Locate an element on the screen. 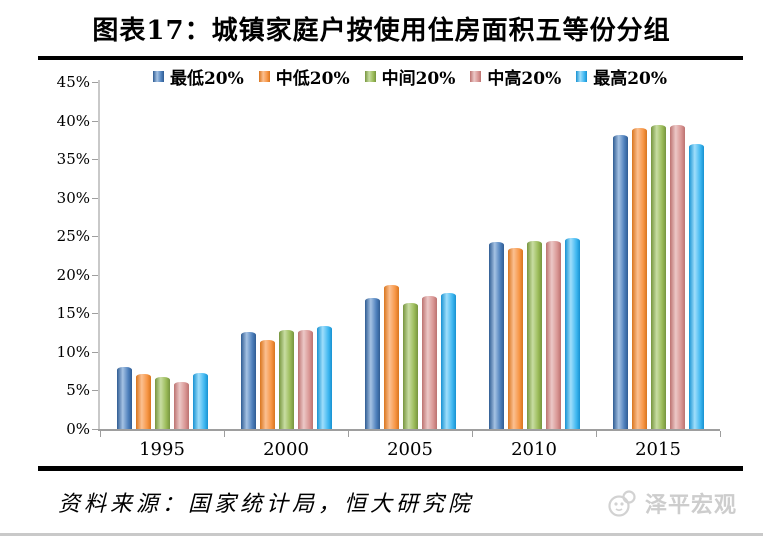 The height and width of the screenshot is (541, 763). bar-最低20%-2015 is located at coordinates (620, 282).